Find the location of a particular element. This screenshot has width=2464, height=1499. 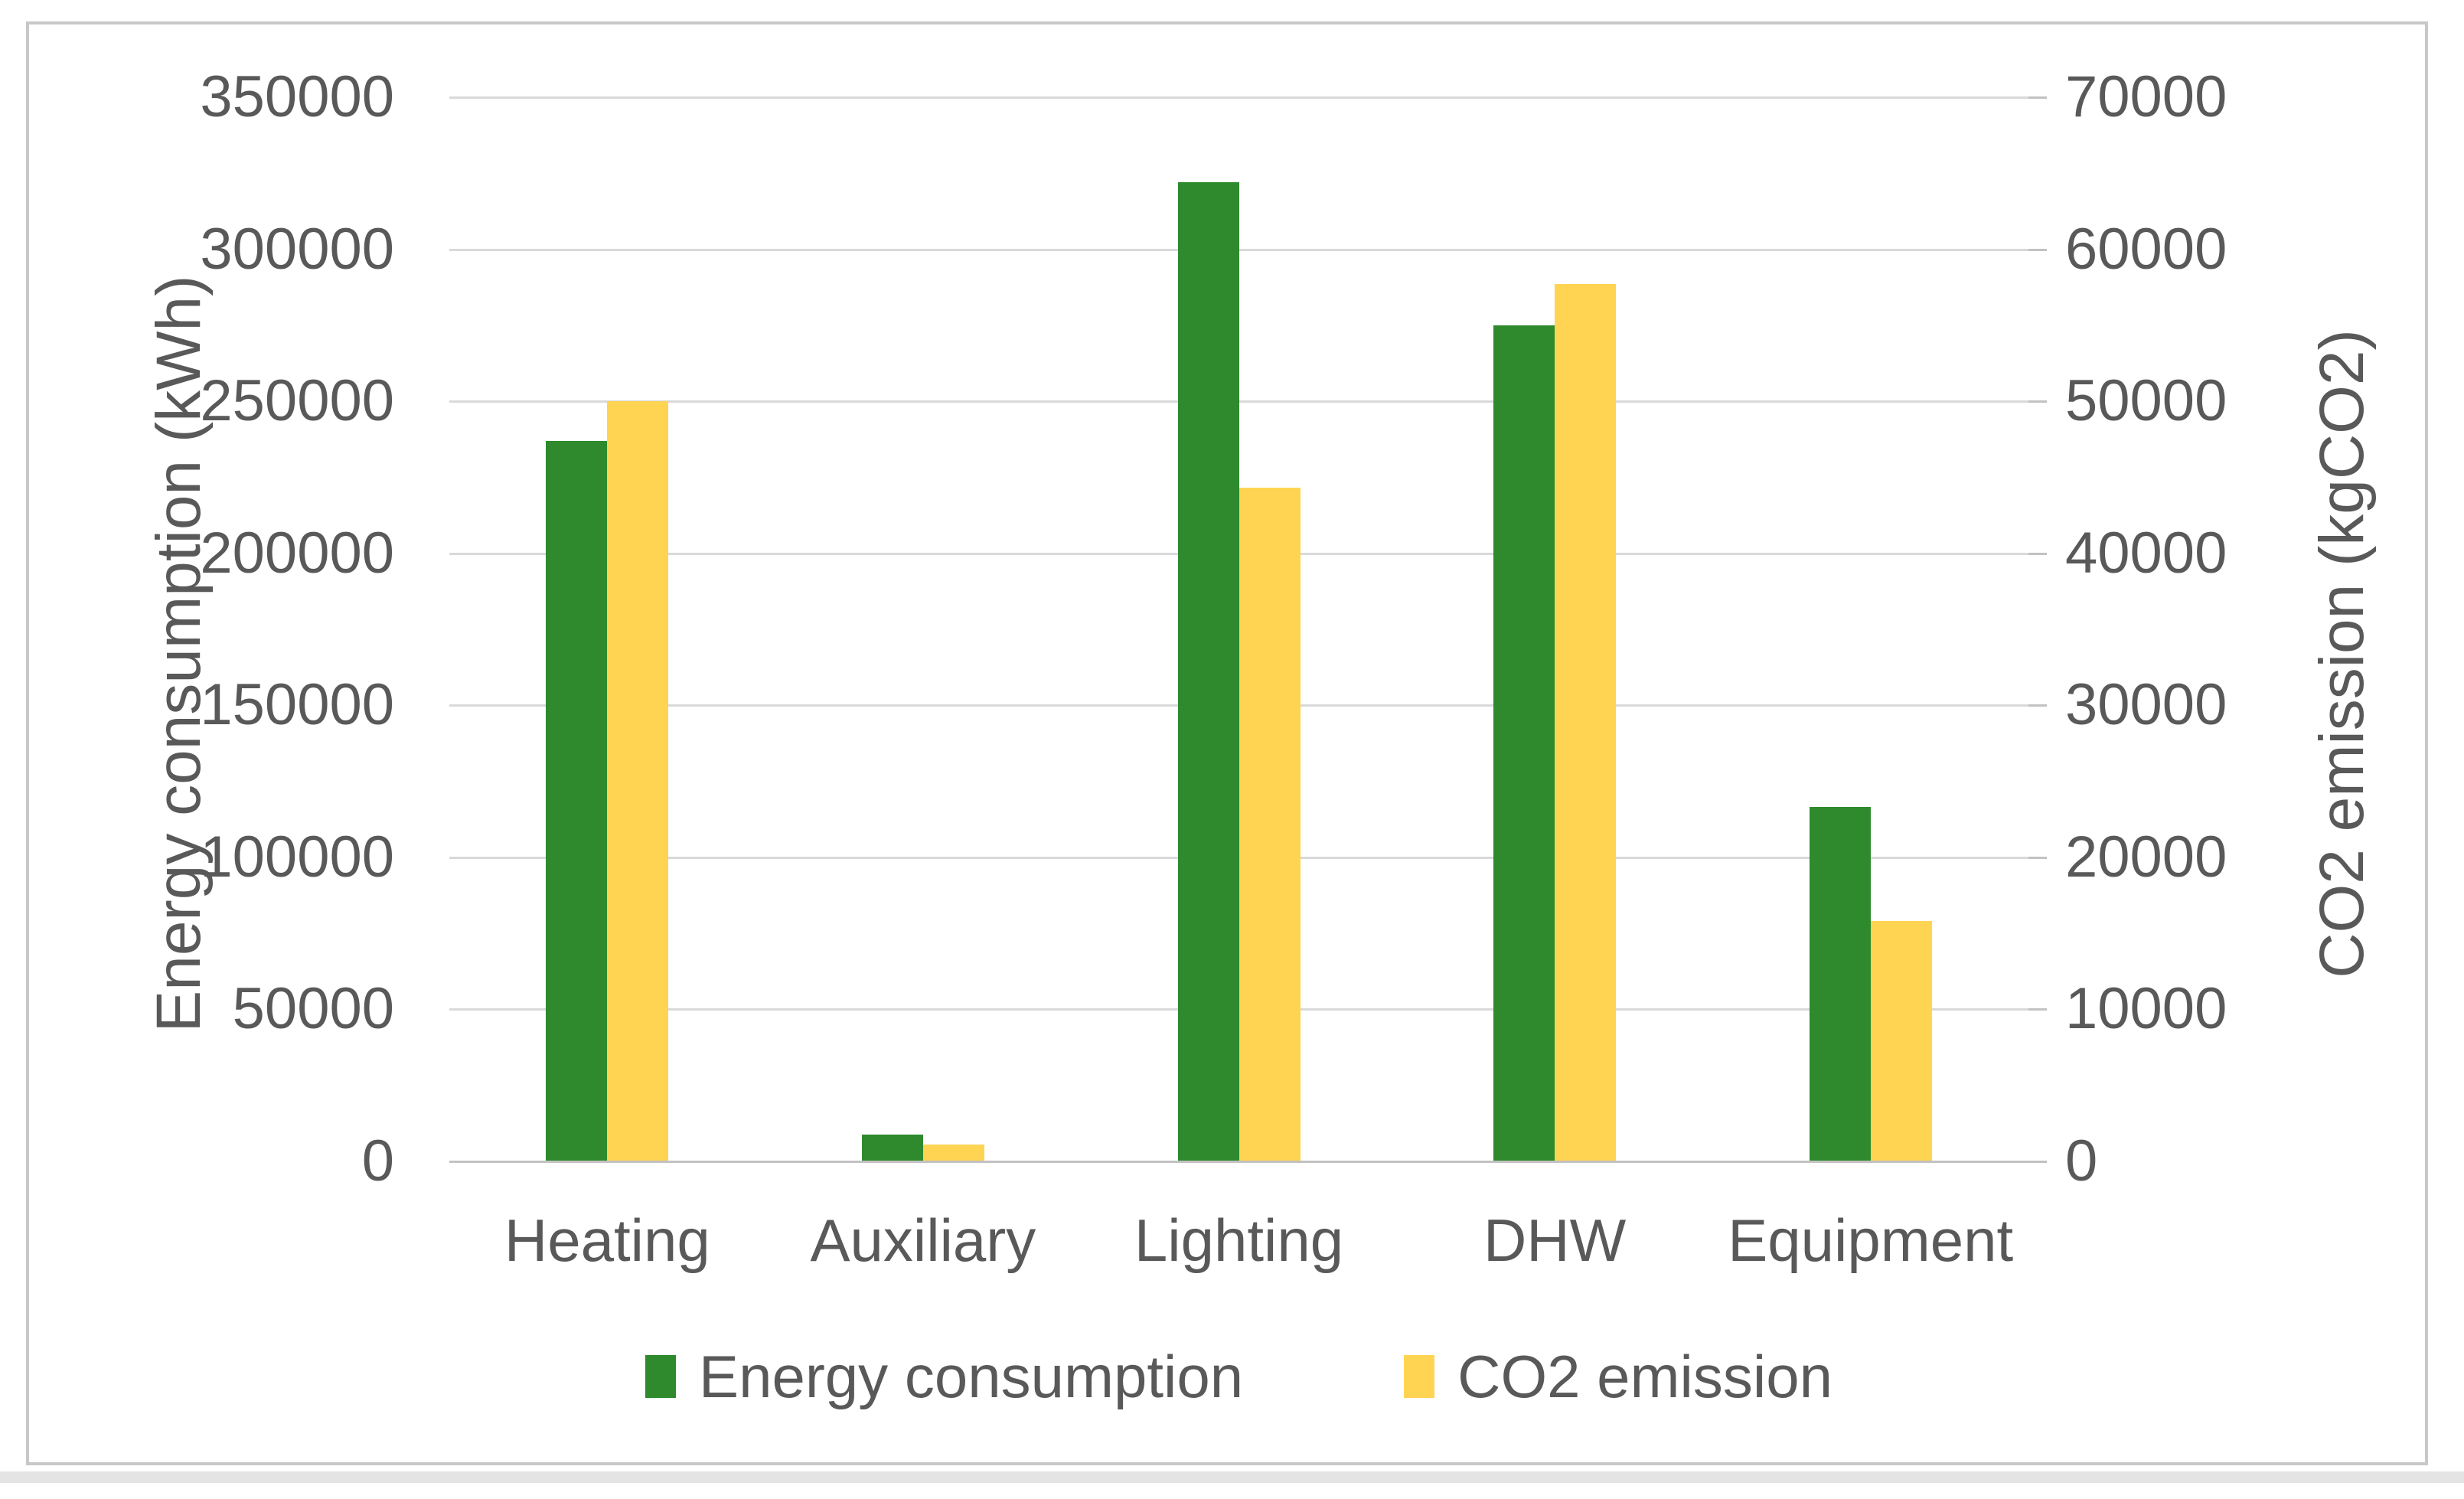

category-label-auxiliary: Auxiliary is located at coordinates (923, 1240).